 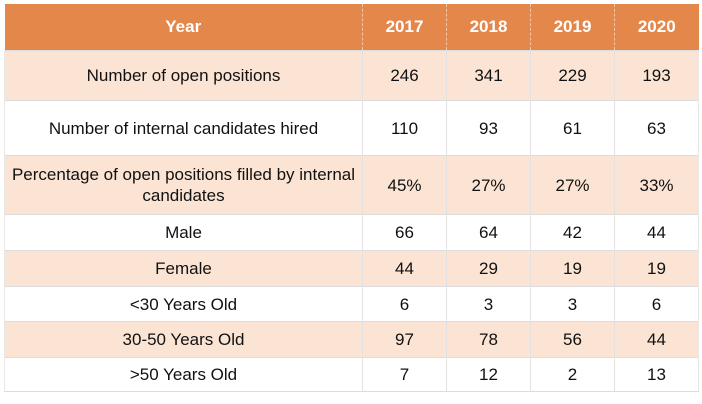 What do you see at coordinates (404, 374) in the screenshot?
I see `cell-value: 7` at bounding box center [404, 374].